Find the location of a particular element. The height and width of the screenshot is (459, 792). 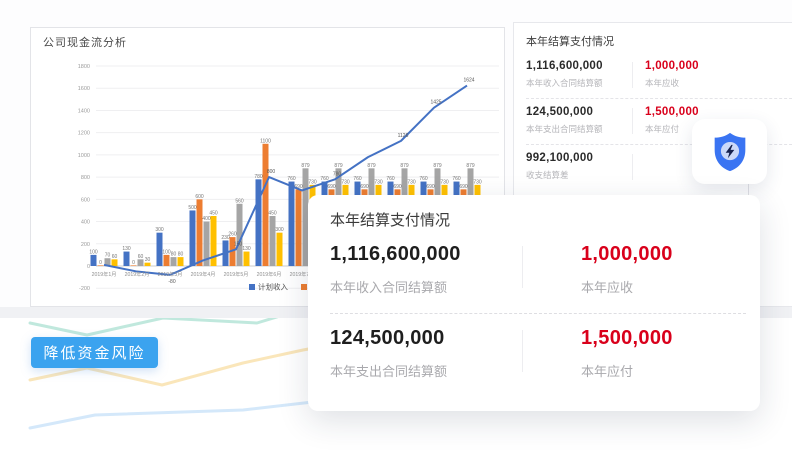

lightning-bolt is located at coordinates (729, 151).